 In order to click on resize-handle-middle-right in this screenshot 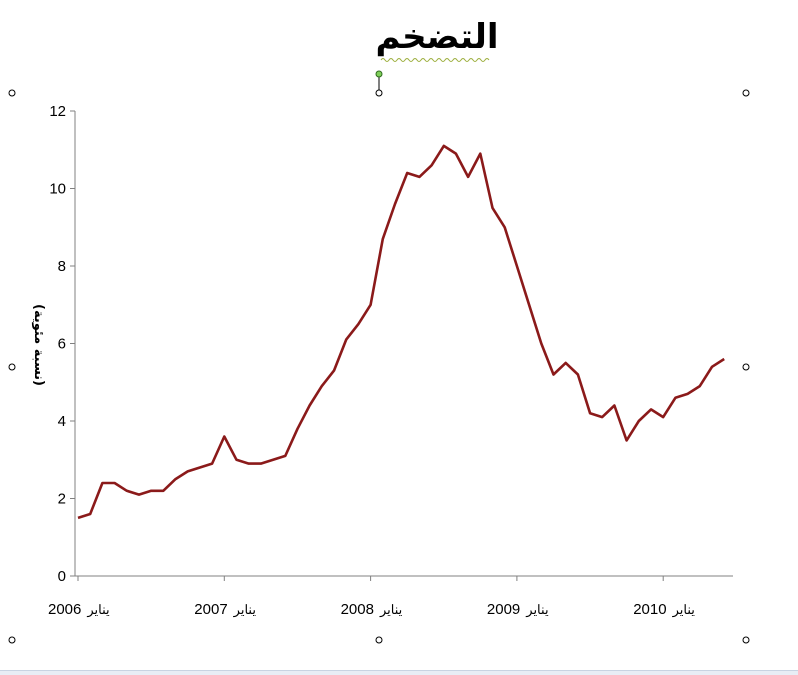, I will do `click(746, 367)`.